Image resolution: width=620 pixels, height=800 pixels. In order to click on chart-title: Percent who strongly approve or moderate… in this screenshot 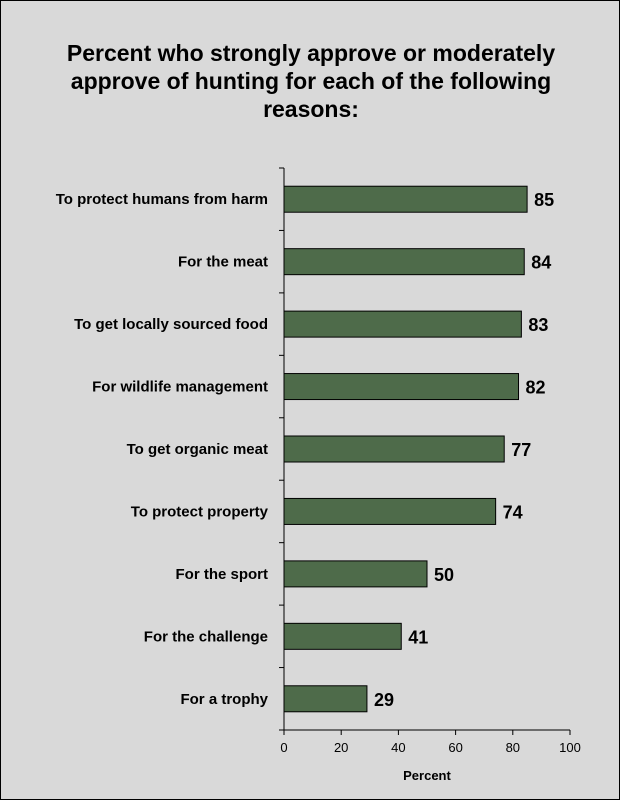, I will do `click(311, 81)`.